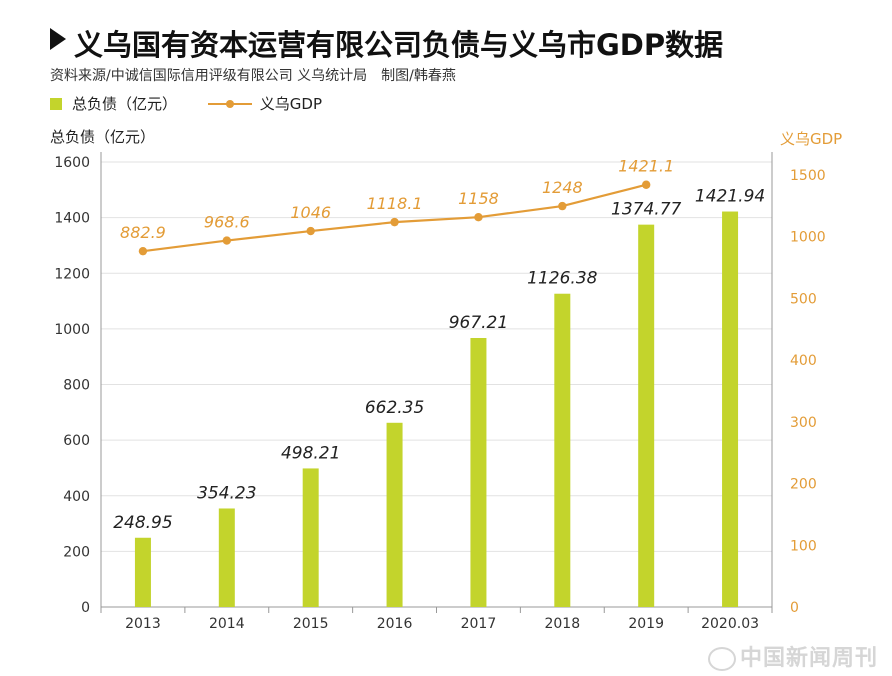  Describe the element at coordinates (72, 163) in the screenshot. I see `y-left-tick-label: 1600` at that location.